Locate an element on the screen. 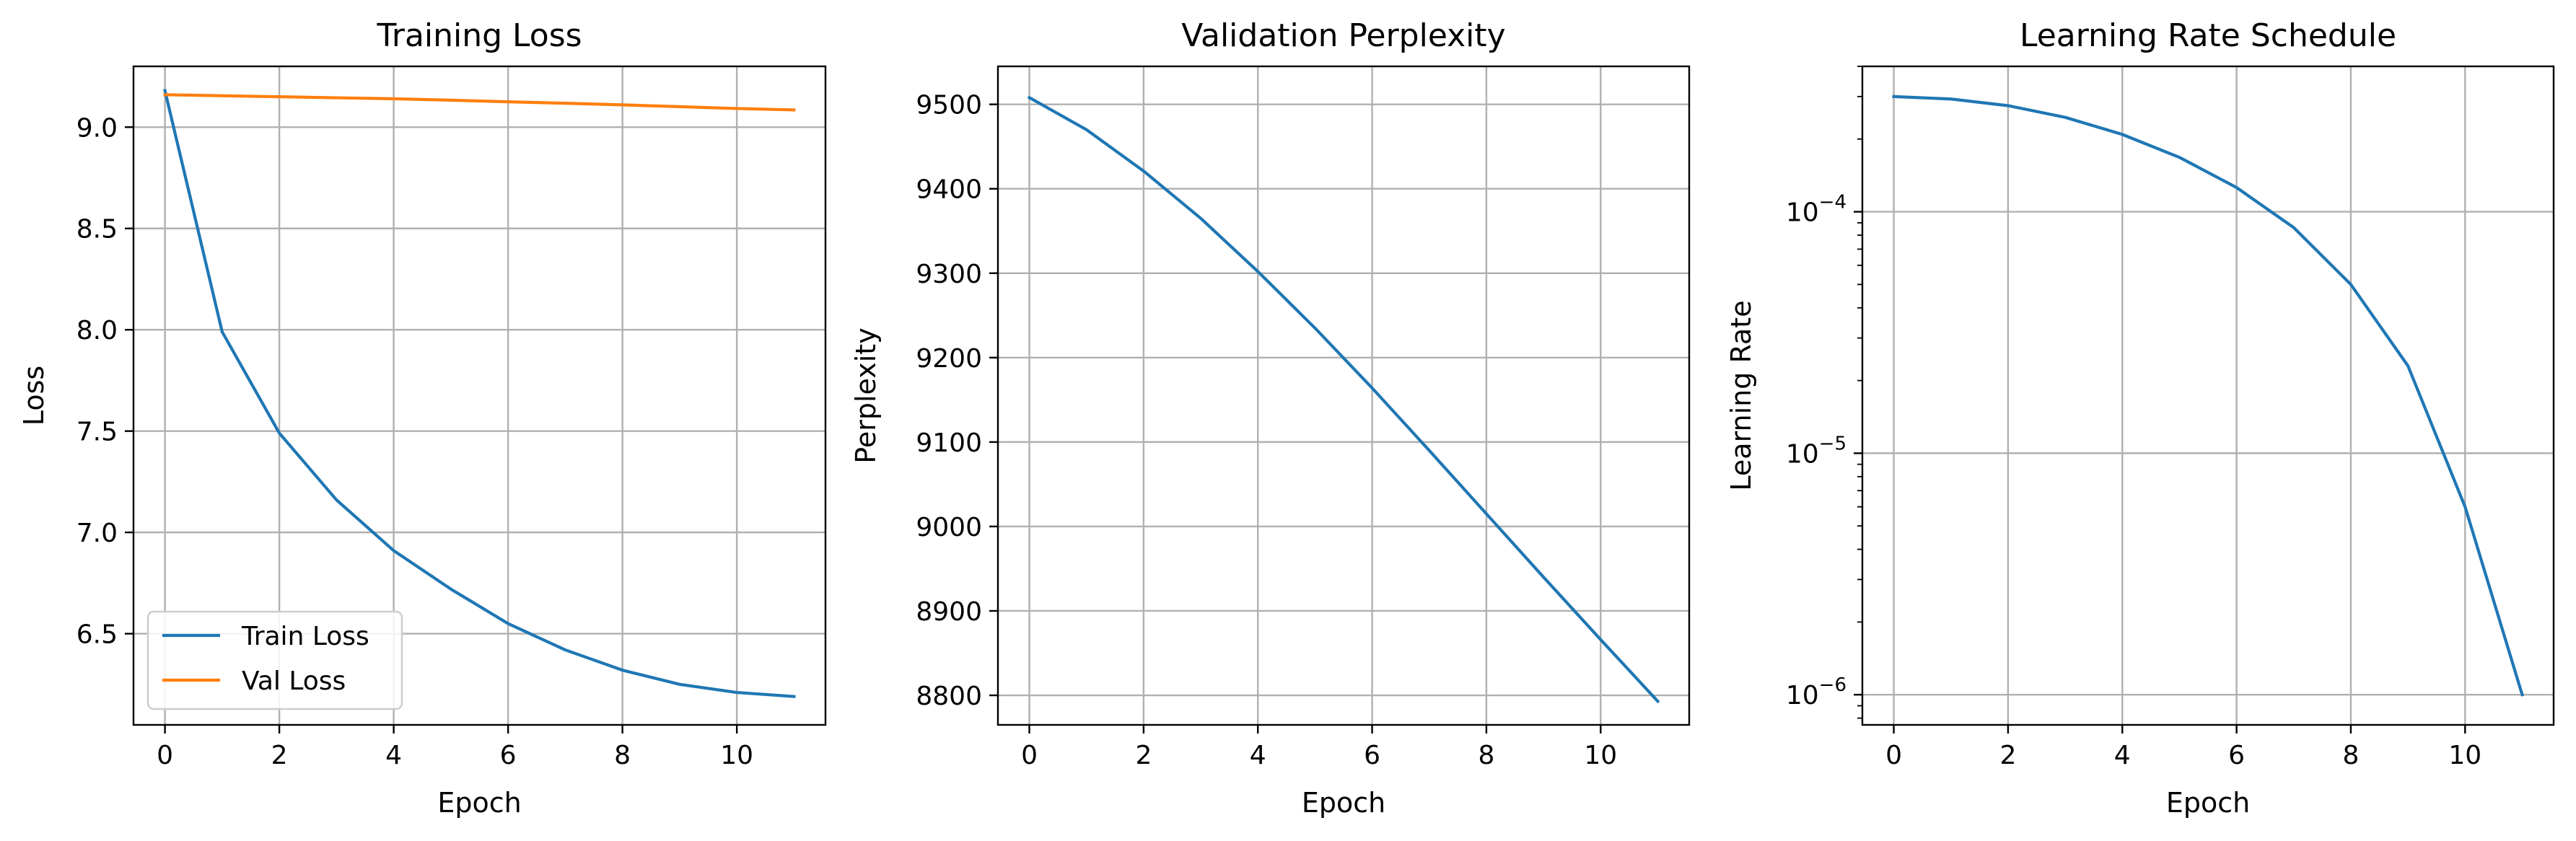 Image resolution: width=2576 pixels, height=841 pixels. loss-ytick-label: 9.0 is located at coordinates (97, 128).